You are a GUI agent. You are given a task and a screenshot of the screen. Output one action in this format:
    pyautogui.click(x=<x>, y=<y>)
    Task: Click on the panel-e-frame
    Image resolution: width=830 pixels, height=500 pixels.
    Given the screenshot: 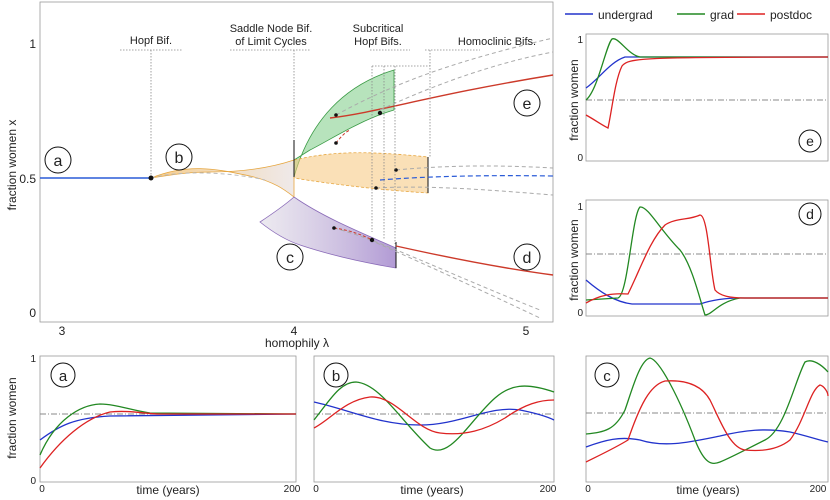 What is the action you would take?
    pyautogui.click(x=707, y=97)
    